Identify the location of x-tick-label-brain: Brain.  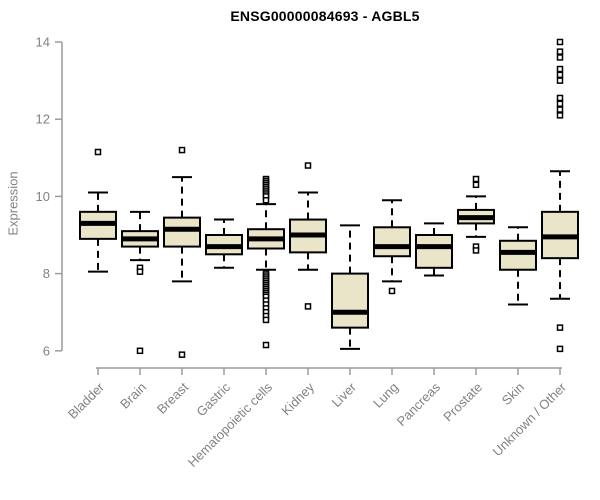
(133, 396).